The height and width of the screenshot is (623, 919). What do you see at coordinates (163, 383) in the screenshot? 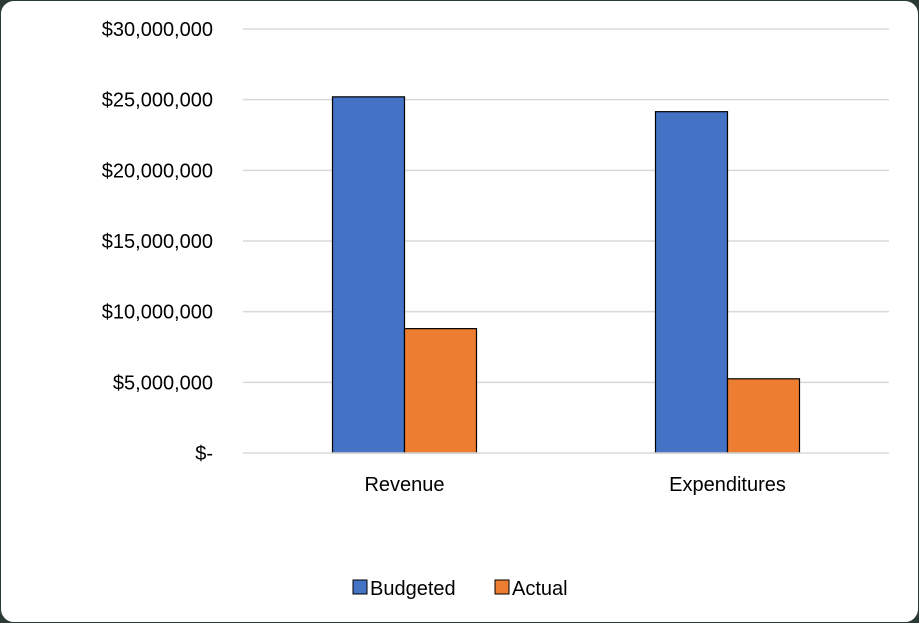
I see `y-tick-label: $5,000,000` at bounding box center [163, 383].